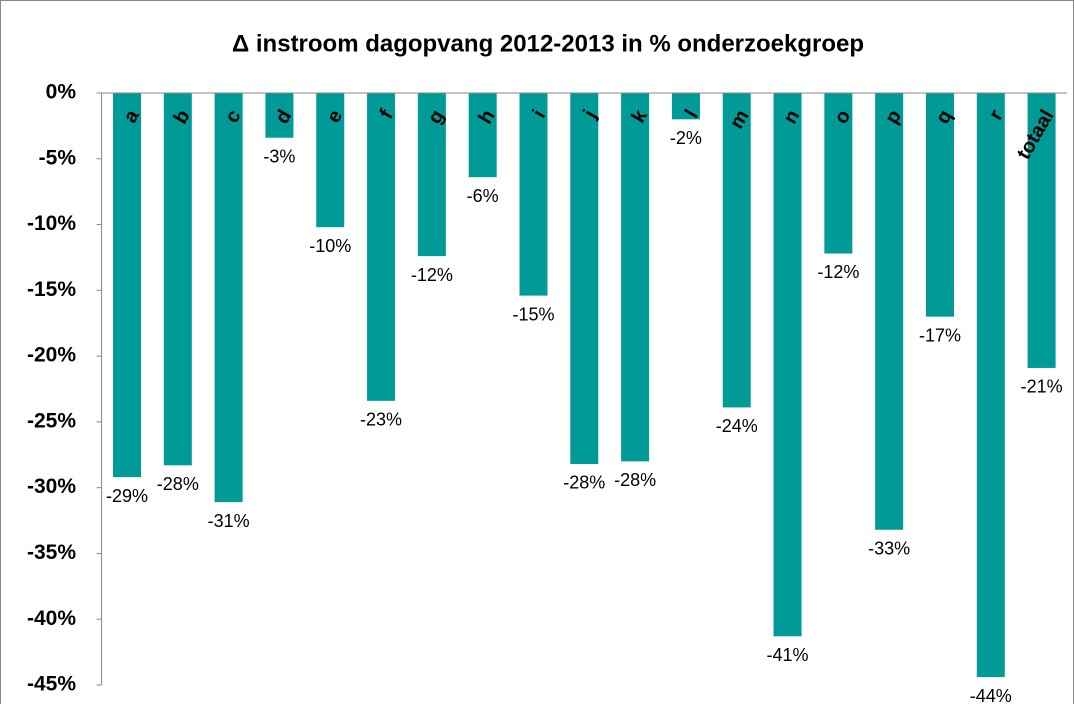 This screenshot has width=1074, height=704. Describe the element at coordinates (991, 695) in the screenshot. I see `value-label: -44%` at that location.